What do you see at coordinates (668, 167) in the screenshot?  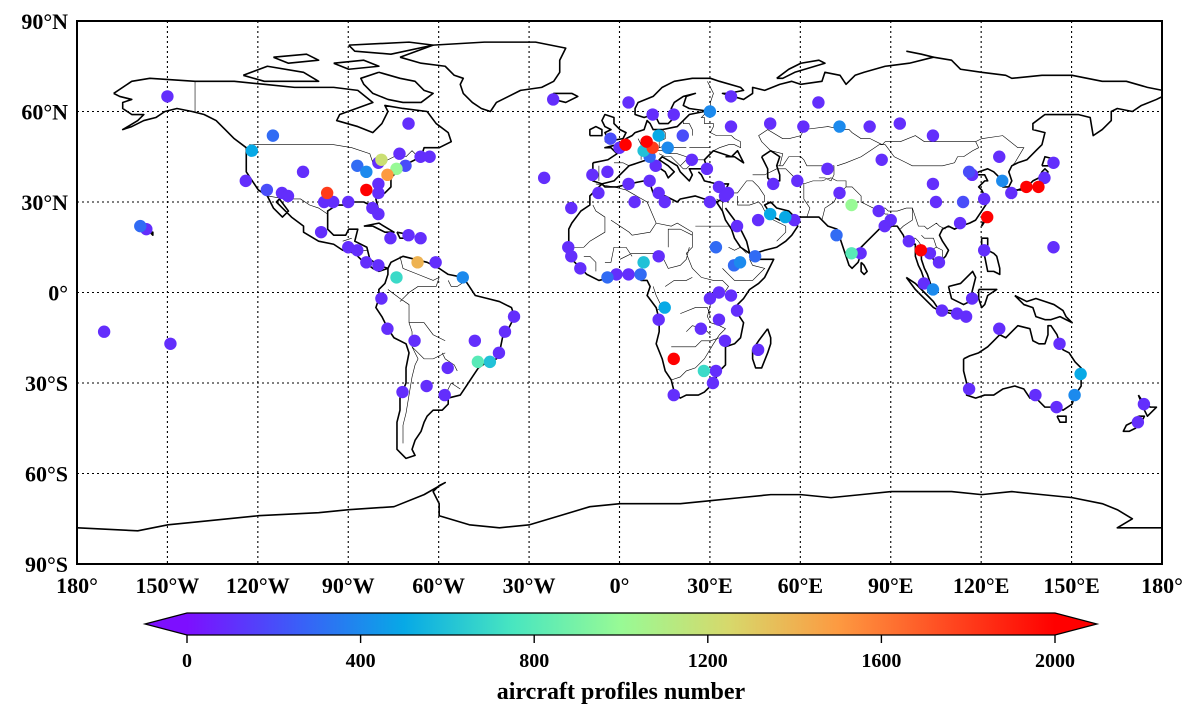 I see `coast-europe` at bounding box center [668, 167].